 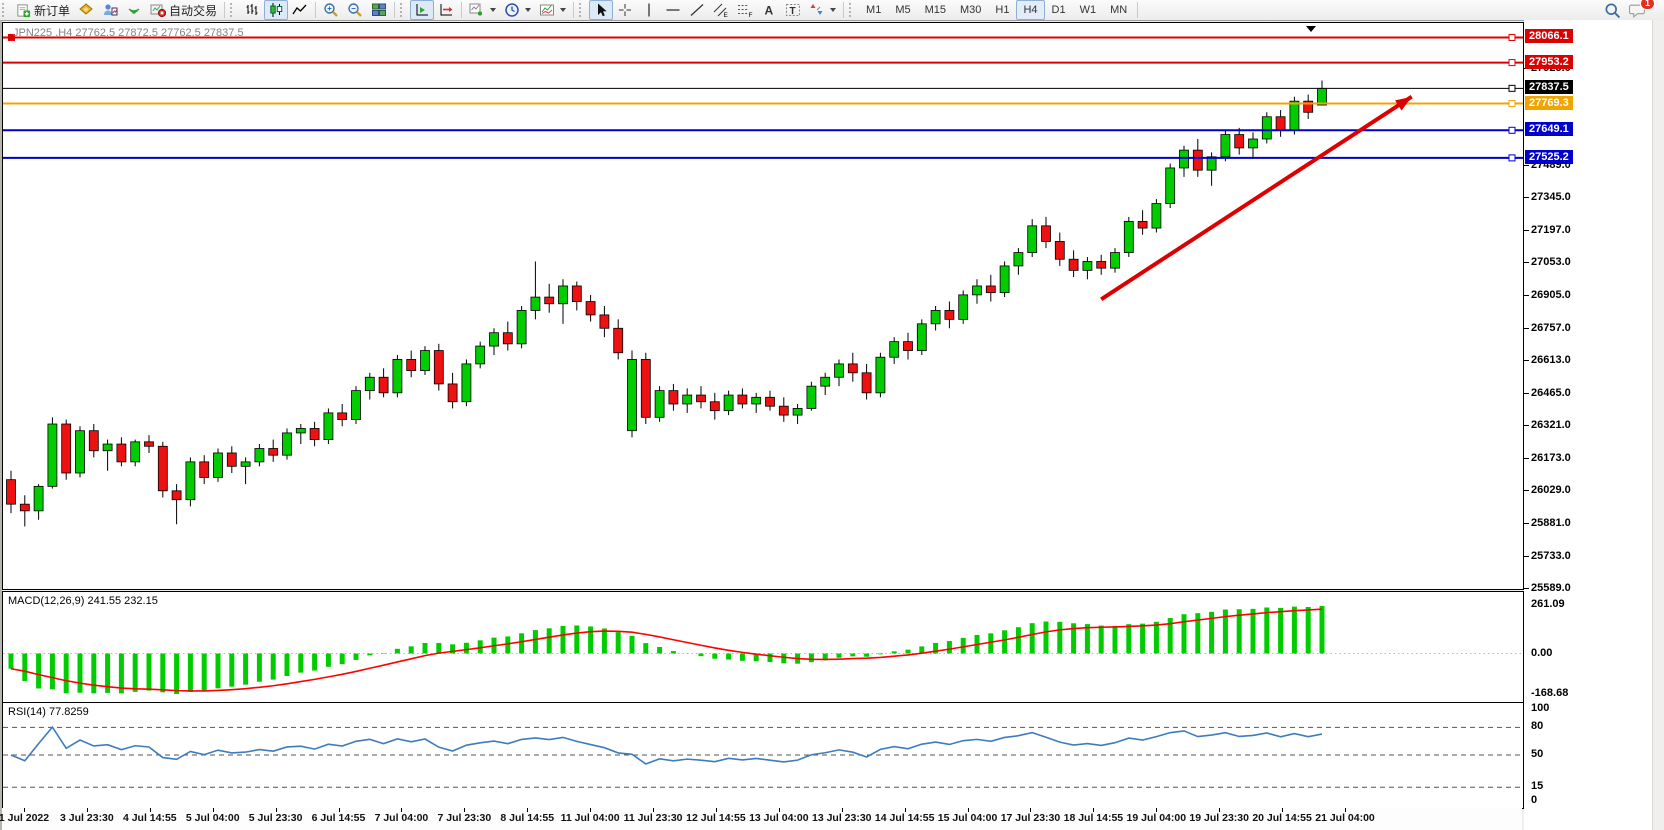 What do you see at coordinates (482, 10) in the screenshot?
I see `indicators-button` at bounding box center [482, 10].